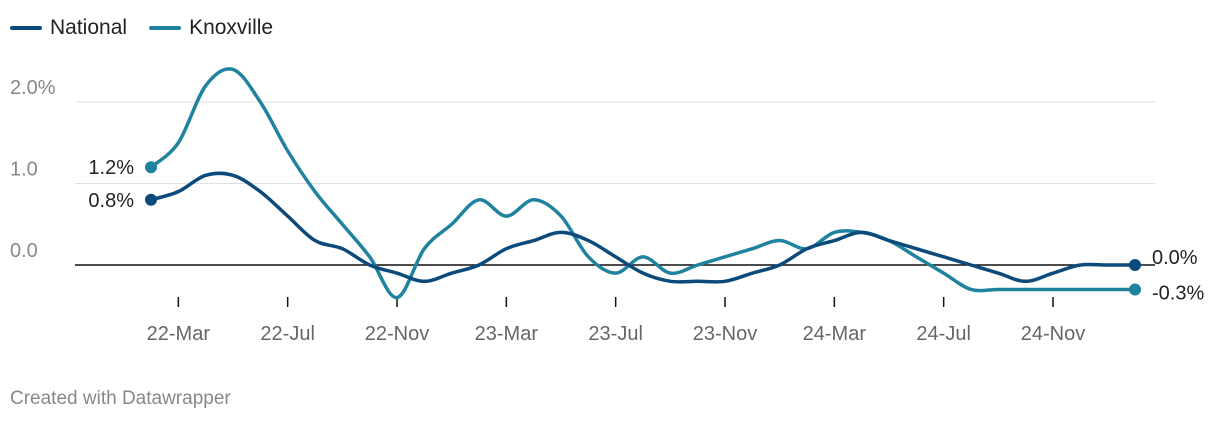 The width and height of the screenshot is (1220, 424). I want to click on x-tick-label: 24-Mar, so click(835, 334).